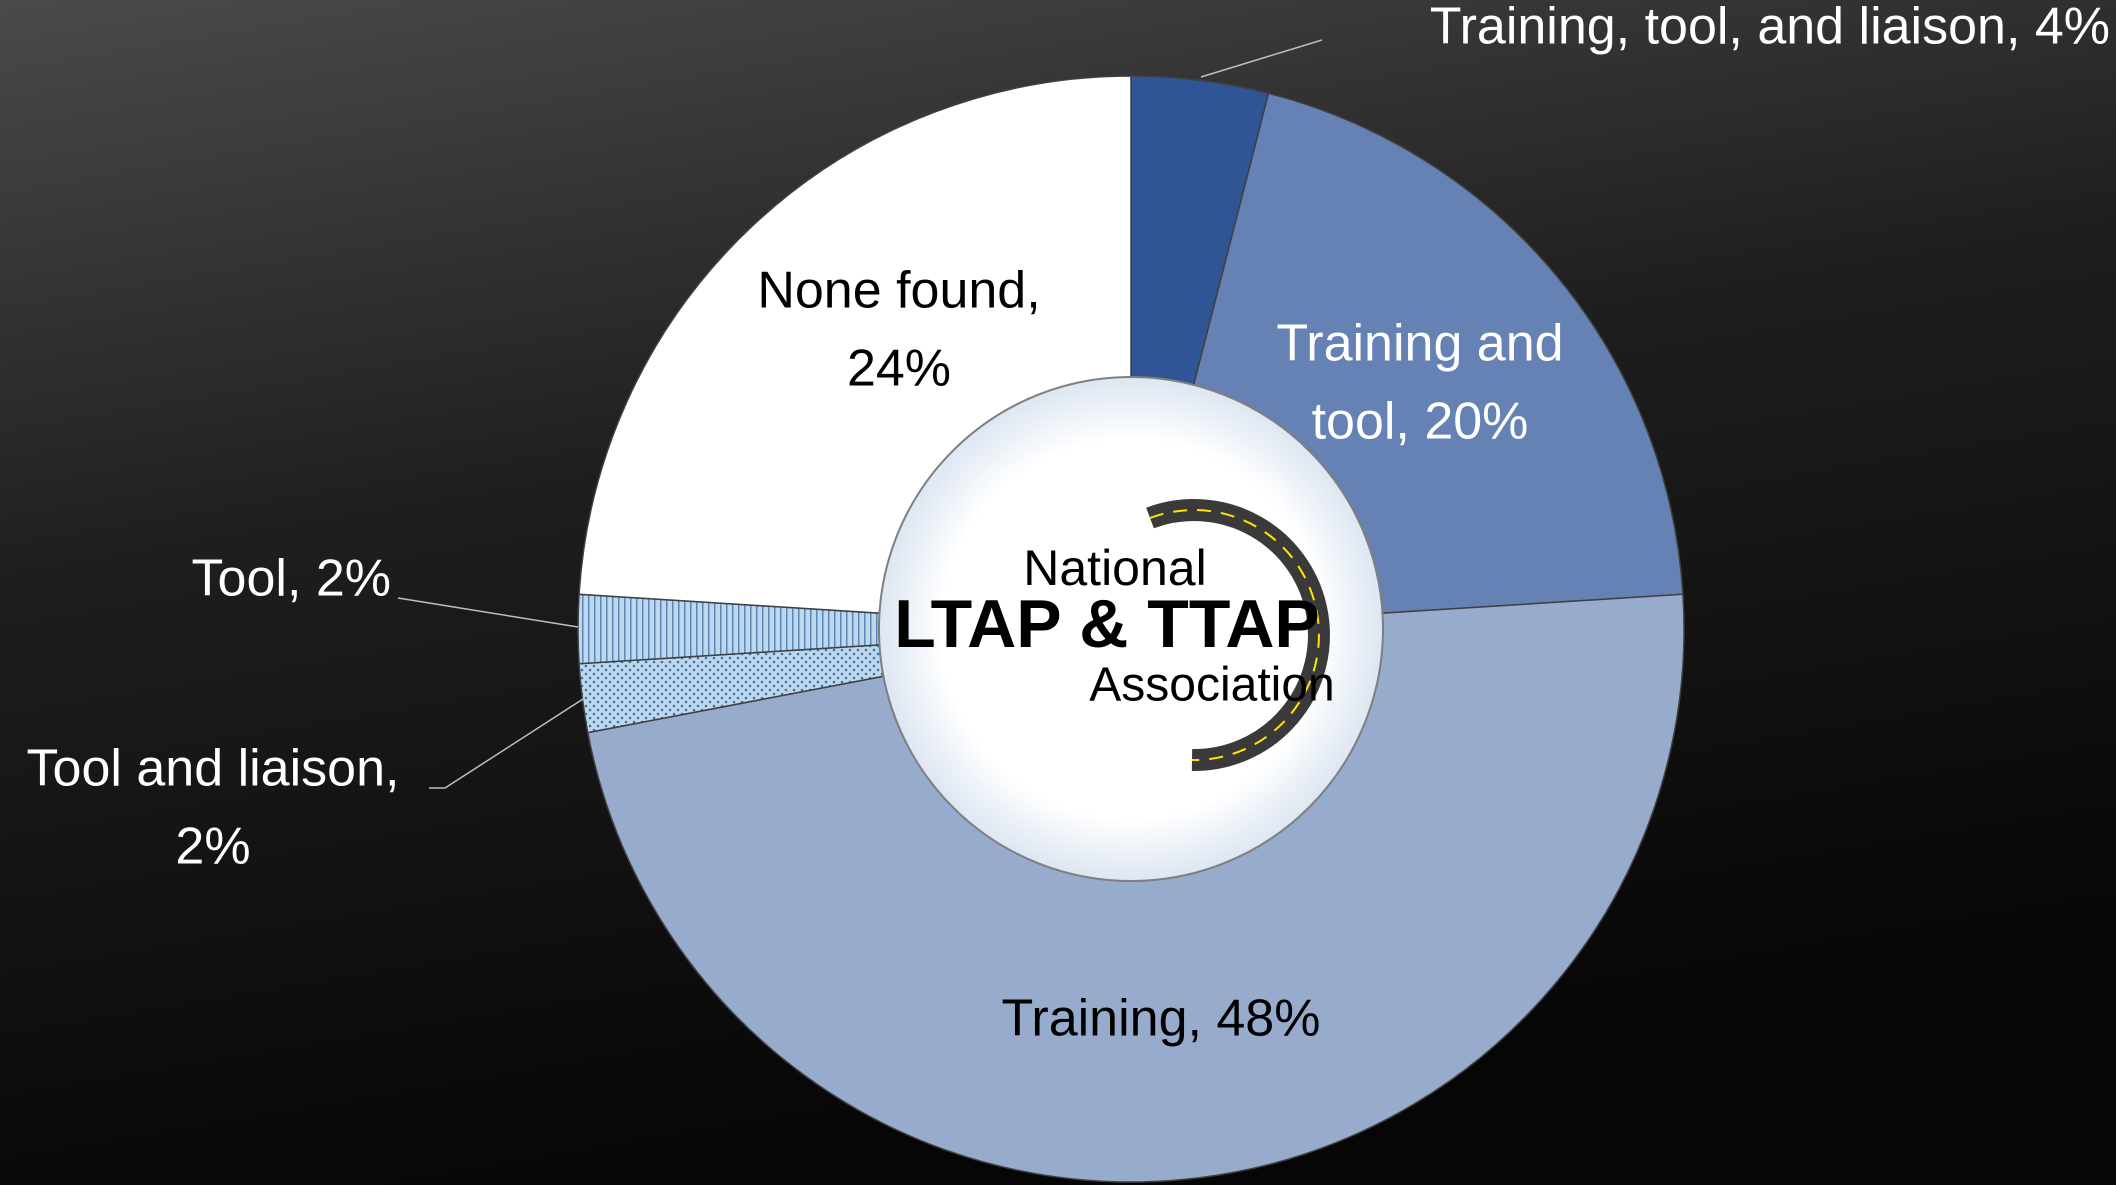 The image size is (2116, 1185). What do you see at coordinates (1211, 685) in the screenshot?
I see `logo-text: Association` at bounding box center [1211, 685].